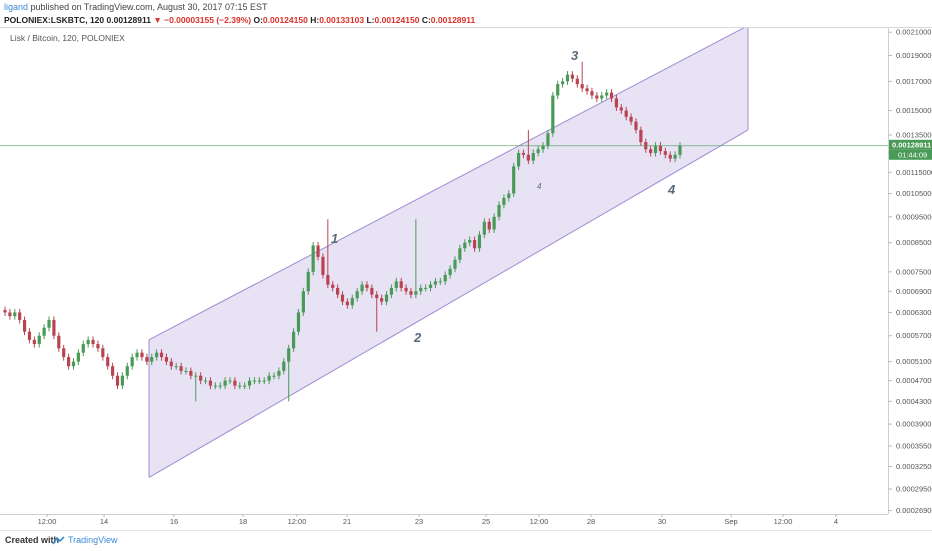 This screenshot has width=932, height=551. Describe the element at coordinates (54, 20) in the screenshot. I see `symbol-label: POLONIEX:LSKBTC, 120` at that location.